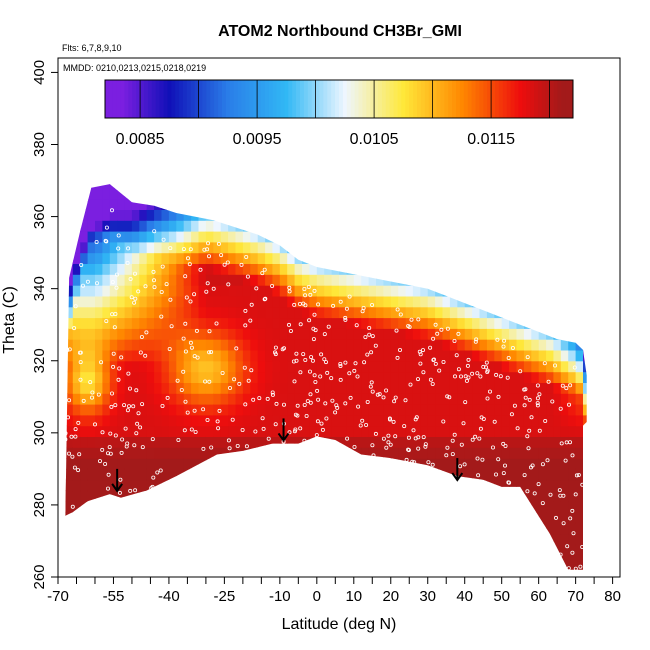 The height and width of the screenshot is (650, 650). I want to click on x-tick-label: -10, so click(280, 596).